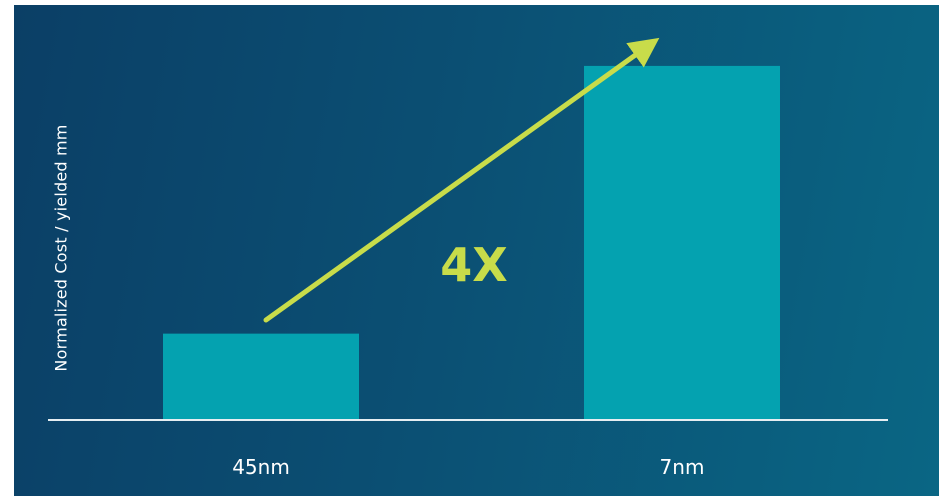 The width and height of the screenshot is (939, 496). Describe the element at coordinates (468, 467) in the screenshot. I see `x-tick-labels: 45nm 7nm` at that location.